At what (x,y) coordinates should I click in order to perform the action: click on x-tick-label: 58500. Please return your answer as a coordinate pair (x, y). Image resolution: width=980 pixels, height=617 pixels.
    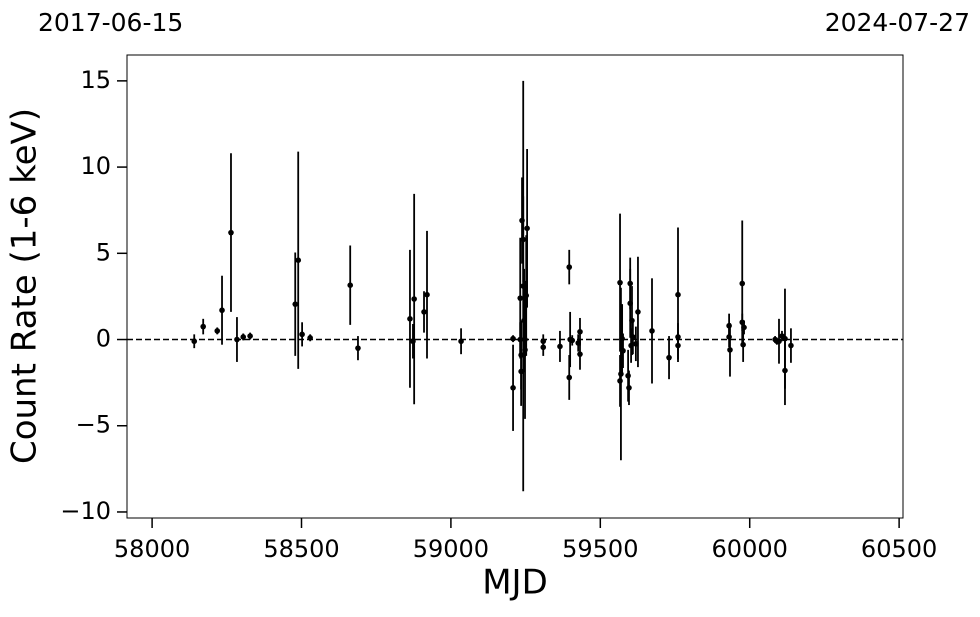
    Looking at the image, I should click on (301, 549).